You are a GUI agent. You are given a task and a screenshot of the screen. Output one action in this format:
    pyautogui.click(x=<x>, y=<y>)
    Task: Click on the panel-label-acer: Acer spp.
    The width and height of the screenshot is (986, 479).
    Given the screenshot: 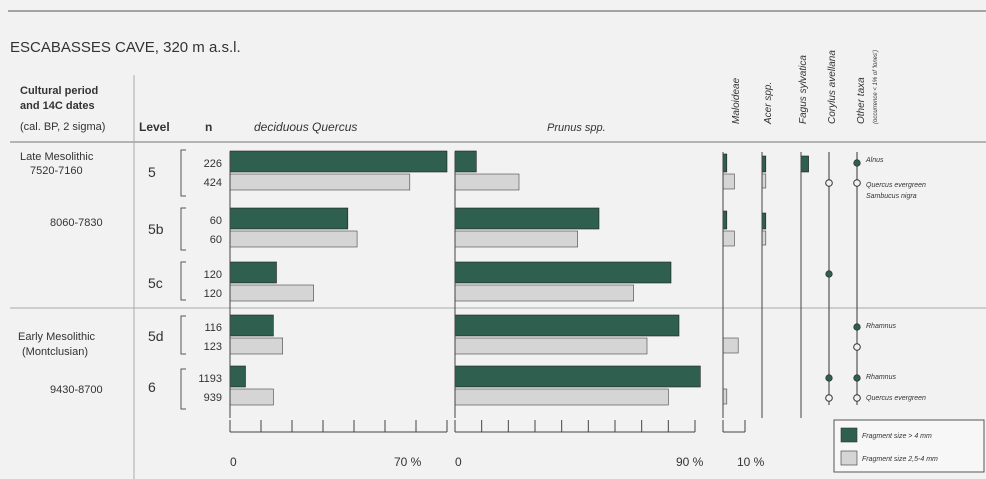 What is the action you would take?
    pyautogui.click(x=768, y=103)
    